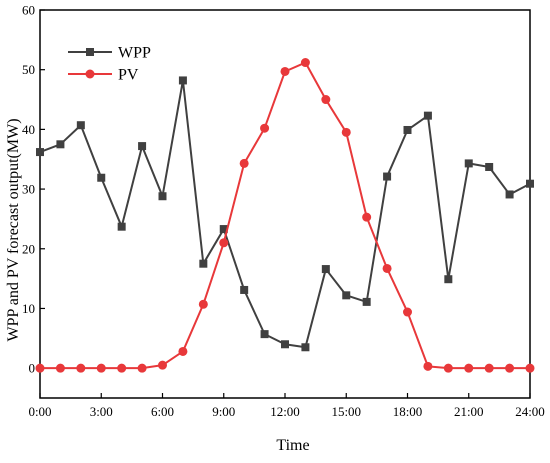  What do you see at coordinates (28, 129) in the screenshot?
I see `y-tick-label: 40` at bounding box center [28, 129].